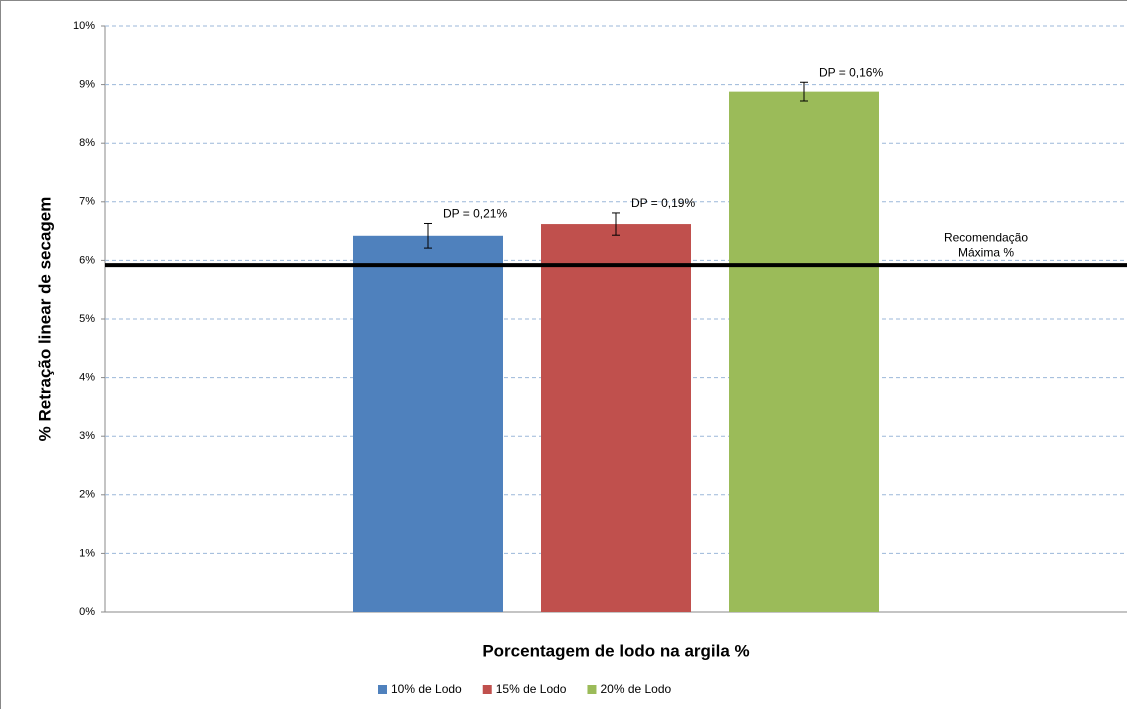 Image resolution: width=1127 pixels, height=709 pixels. What do you see at coordinates (87, 553) in the screenshot?
I see `y-tick-label: 1%` at bounding box center [87, 553].